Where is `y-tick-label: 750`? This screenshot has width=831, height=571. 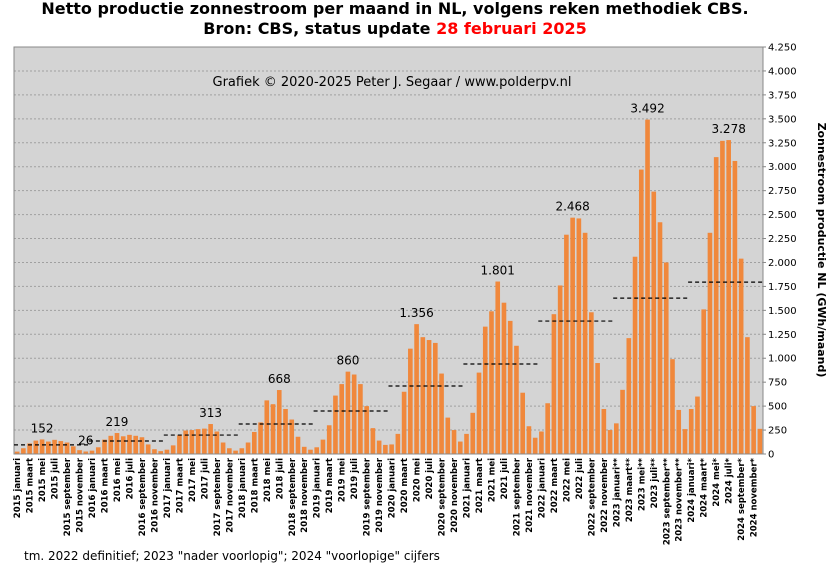 y-tick-label: 750 is located at coordinates (777, 383).